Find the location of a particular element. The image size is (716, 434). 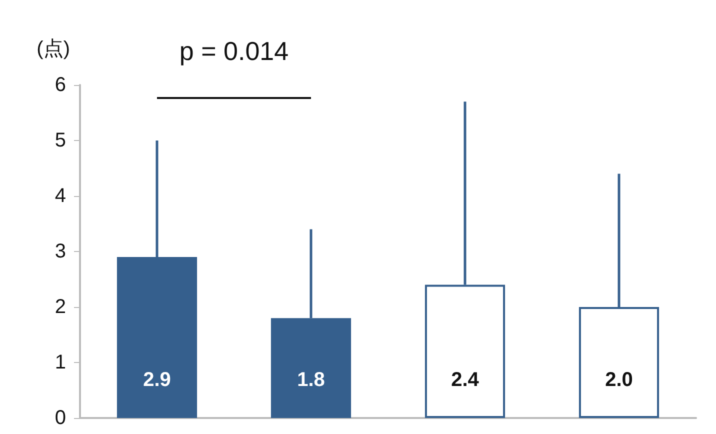

y-tick-label: 6 is located at coordinates (60, 85).